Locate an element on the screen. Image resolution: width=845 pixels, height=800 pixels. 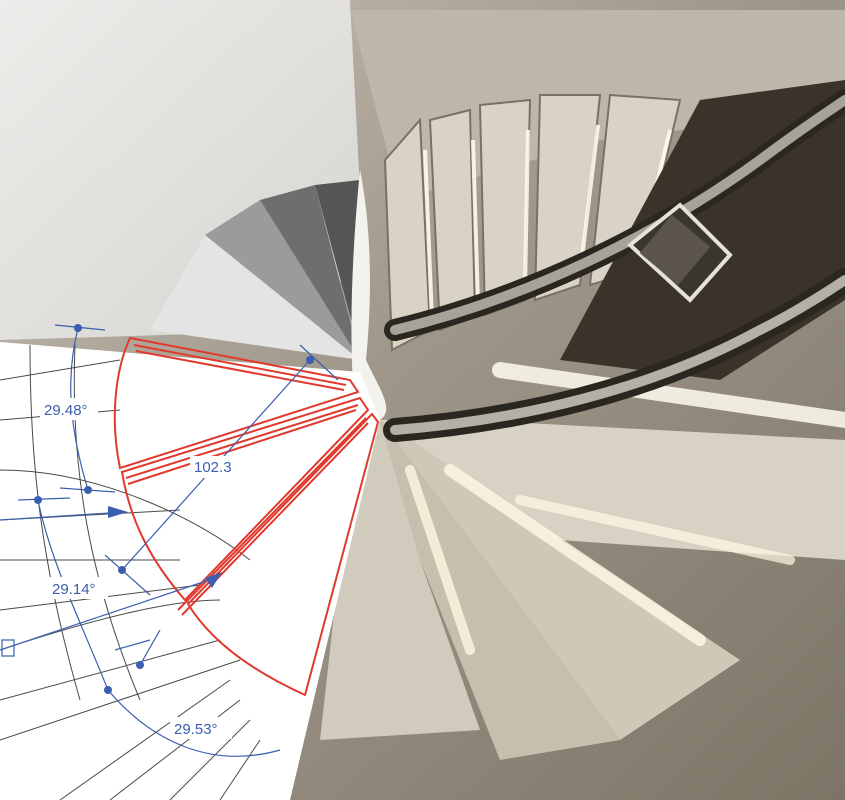
angle-bottom-bg is located at coordinates (201, 728).